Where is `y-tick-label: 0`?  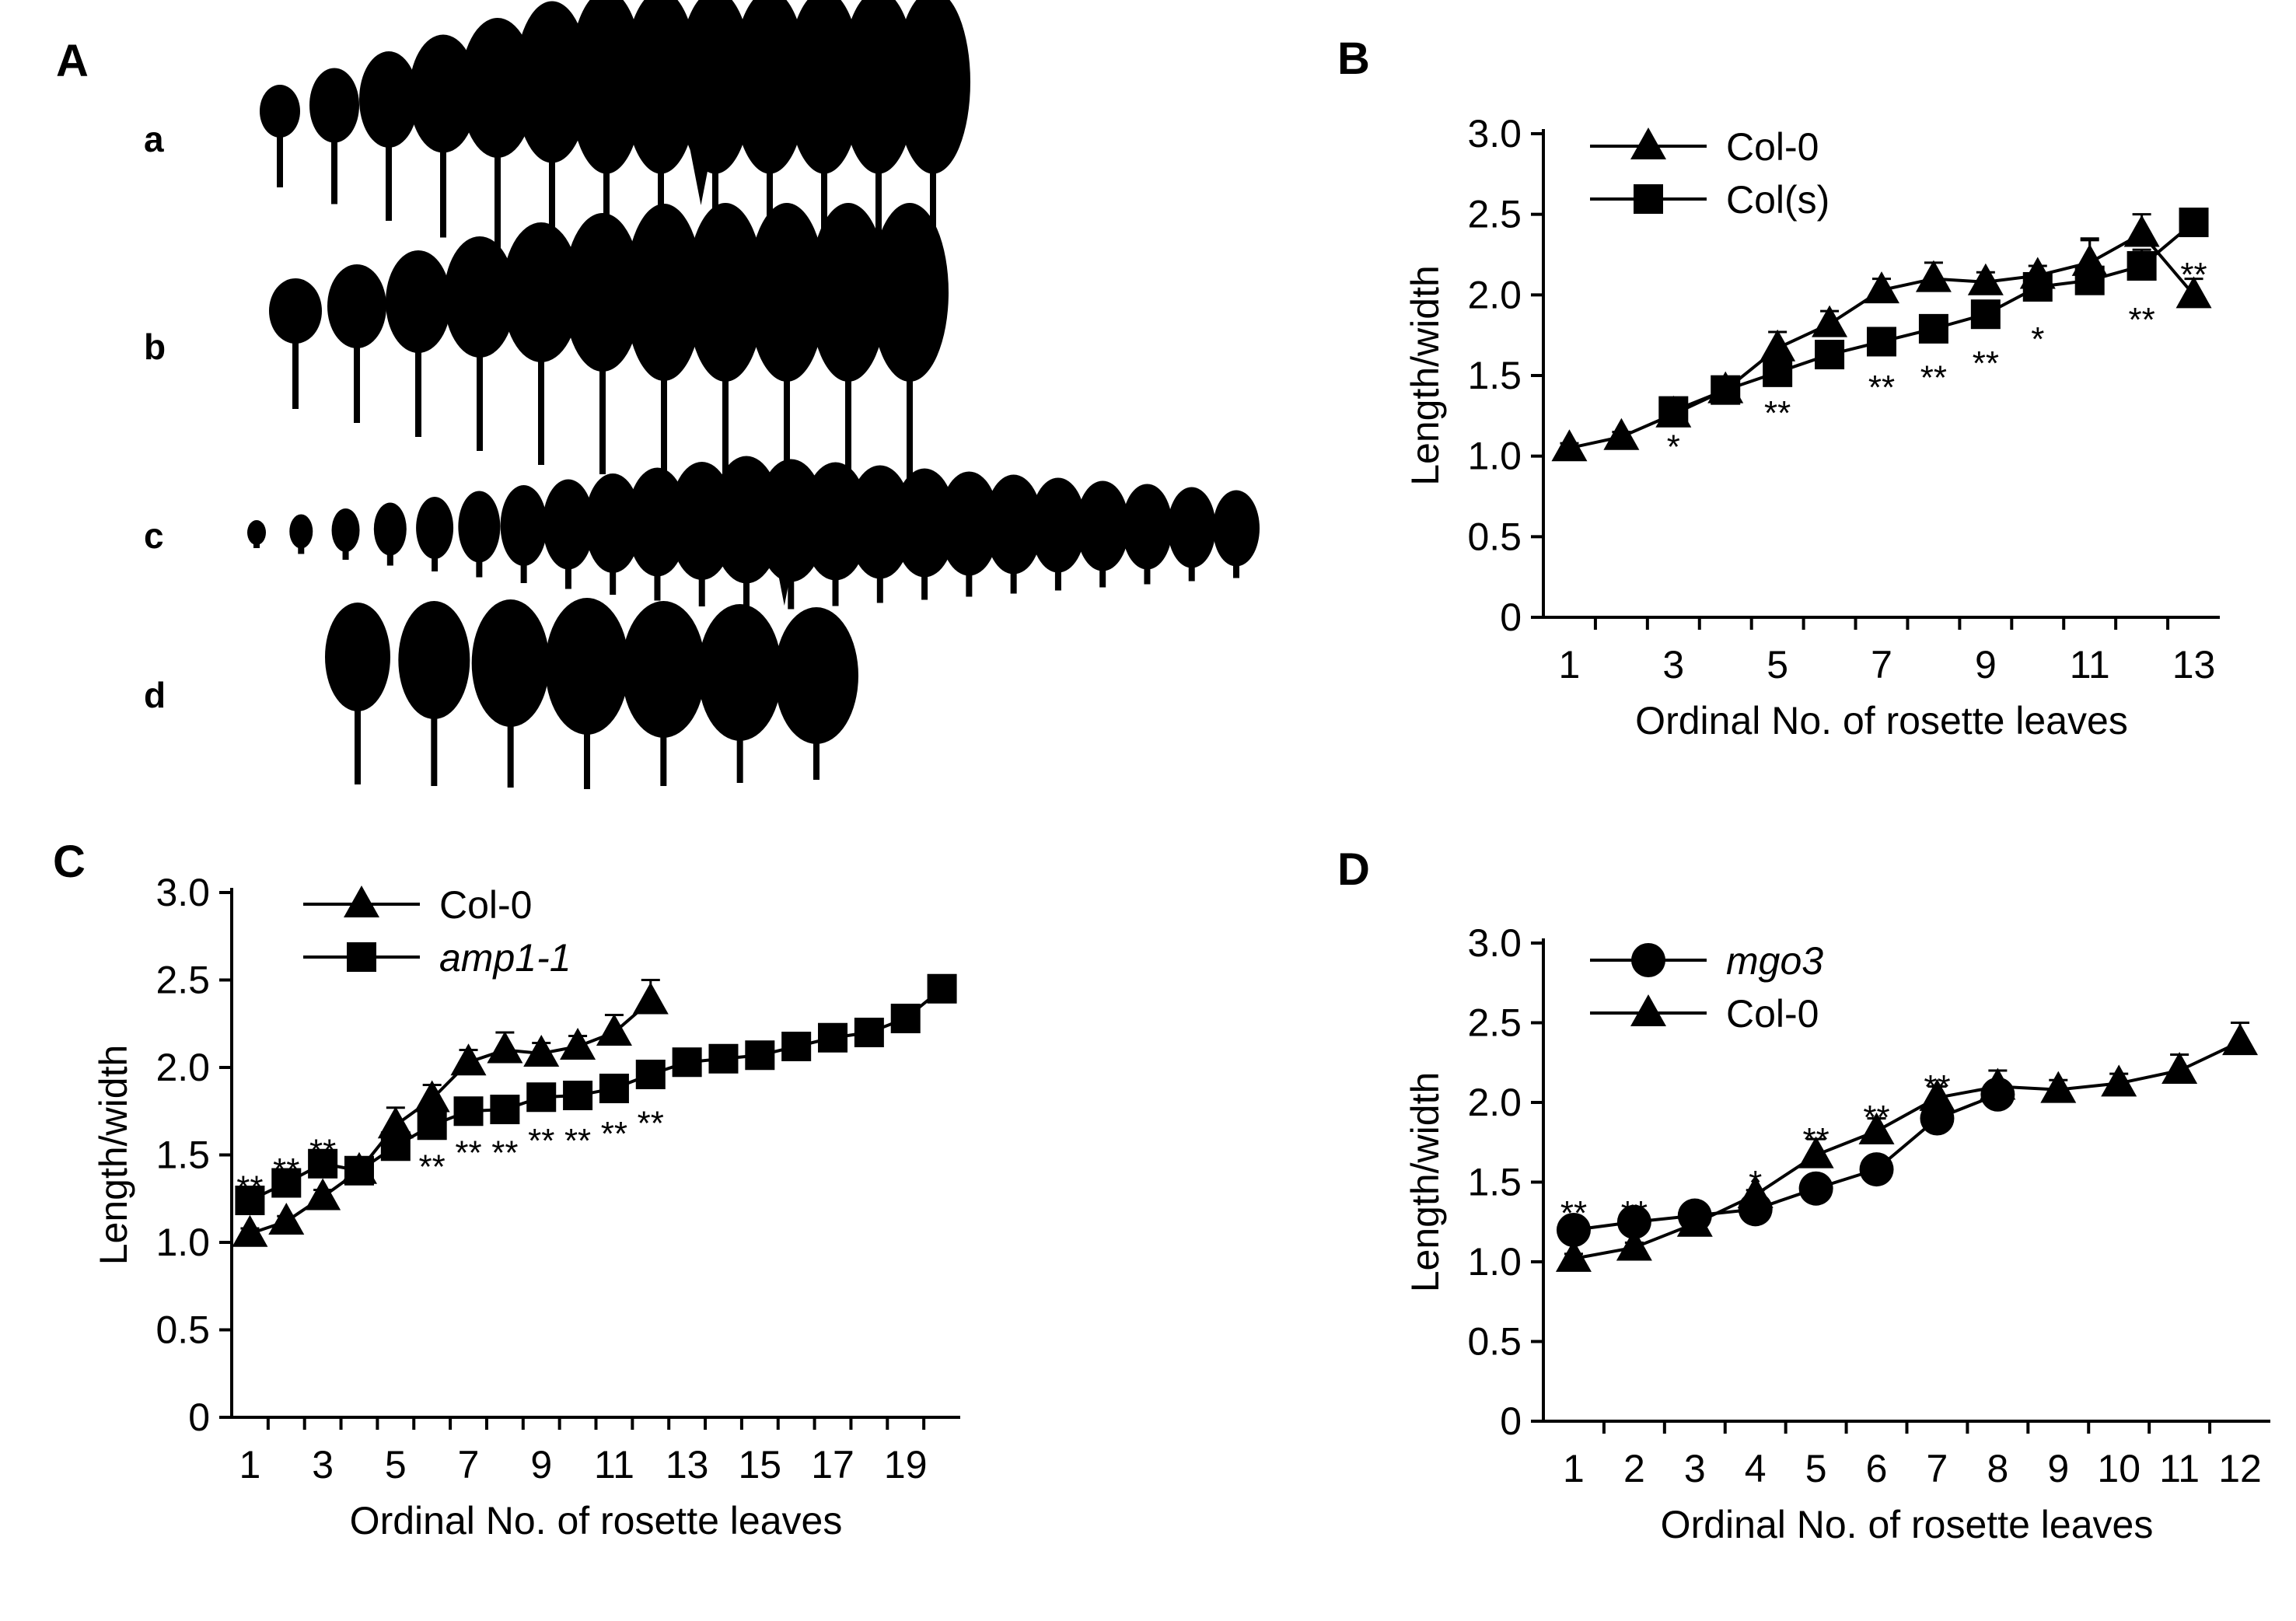 y-tick-label: 0 is located at coordinates (1511, 1421).